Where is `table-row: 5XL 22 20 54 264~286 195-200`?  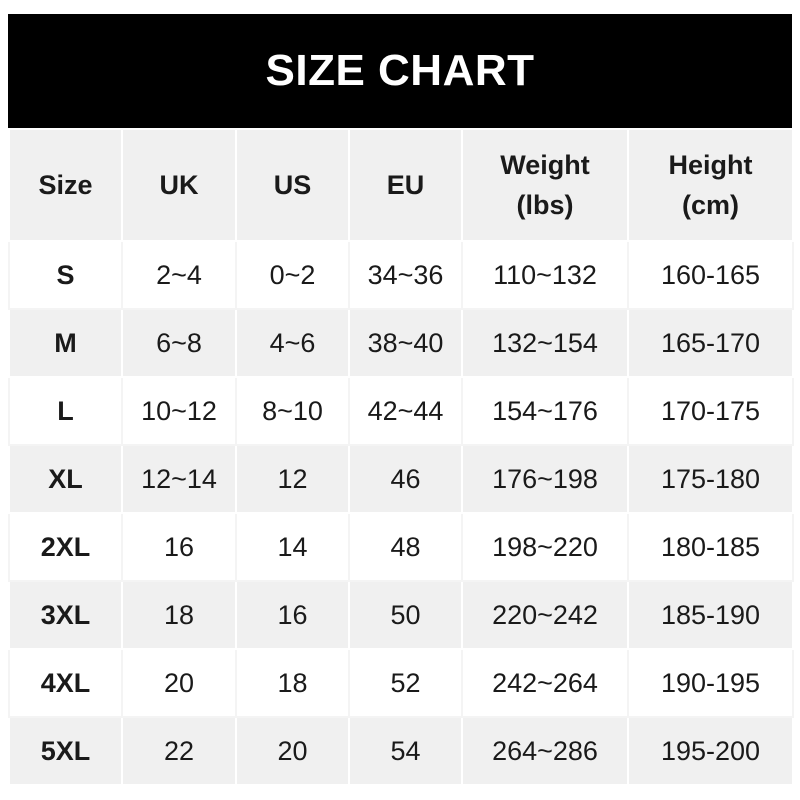
table-row: 5XL 22 20 54 264~286 195-200 is located at coordinates (401, 751).